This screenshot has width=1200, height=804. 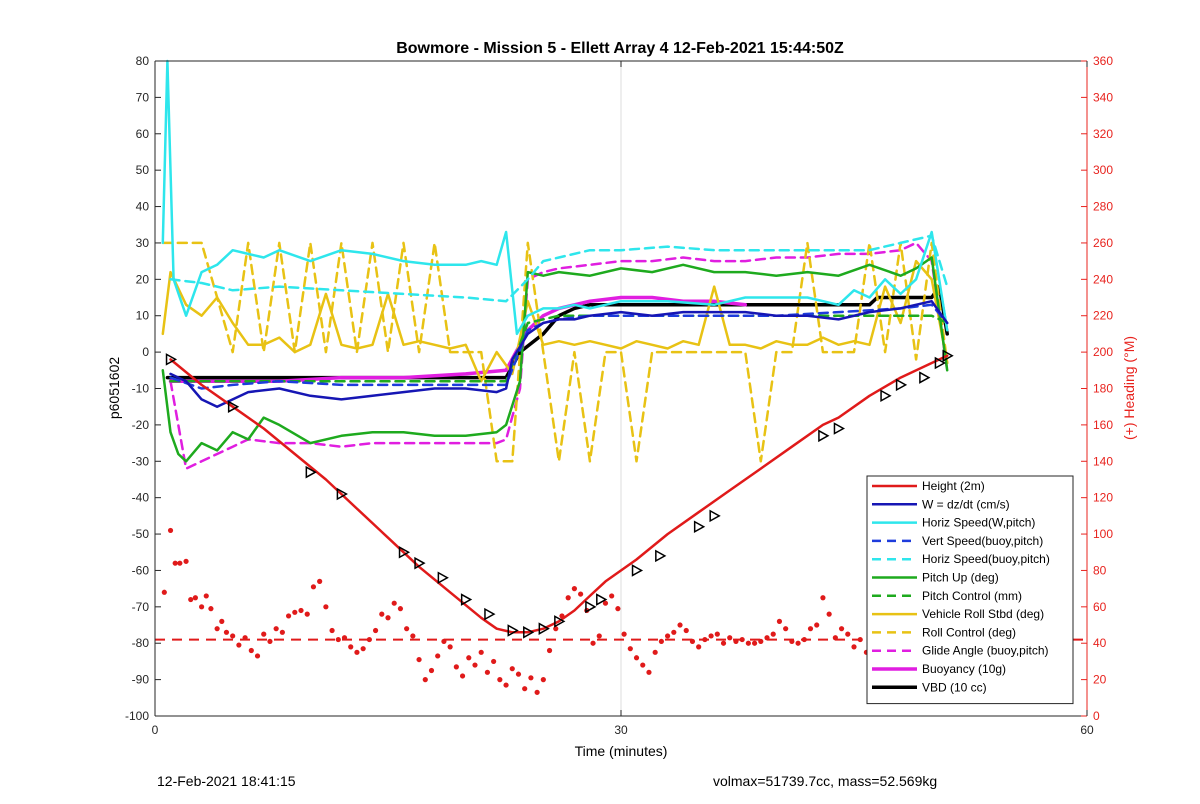 What do you see at coordinates (141, 389) in the screenshot?
I see `y-tick-label: -10` at bounding box center [141, 389].